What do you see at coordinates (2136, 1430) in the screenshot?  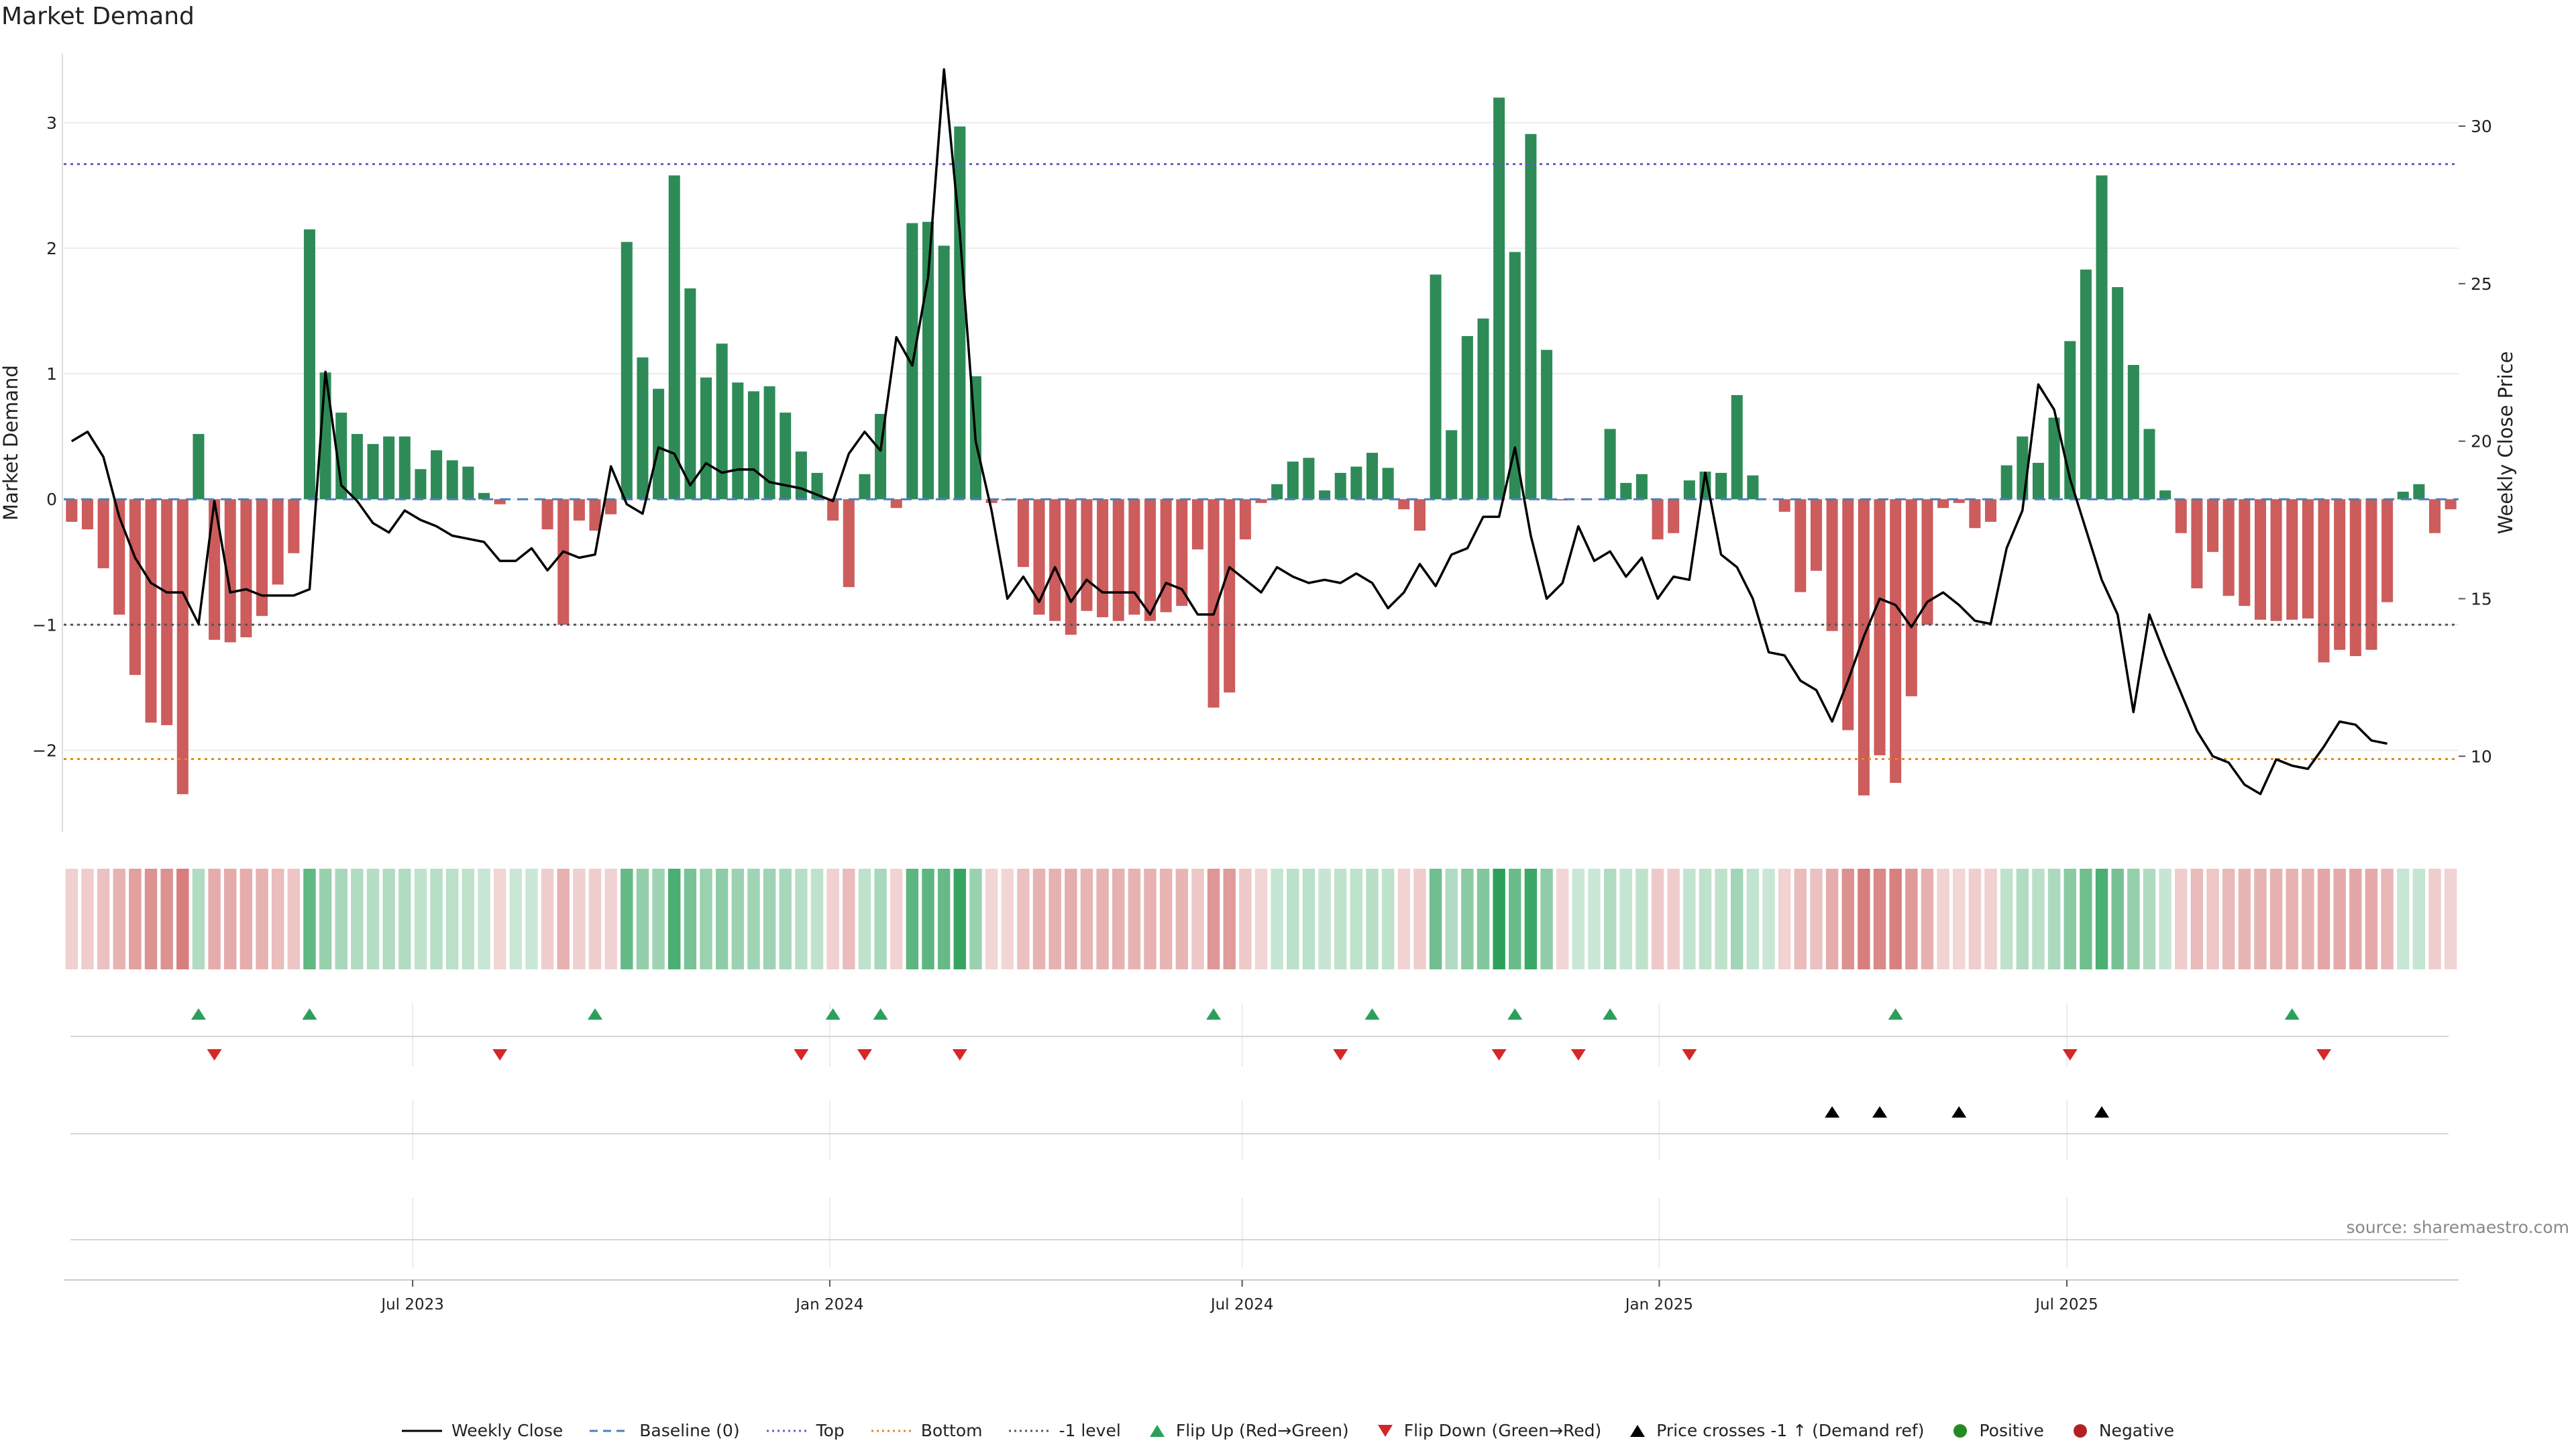 I see `legend-label: Negative` at bounding box center [2136, 1430].